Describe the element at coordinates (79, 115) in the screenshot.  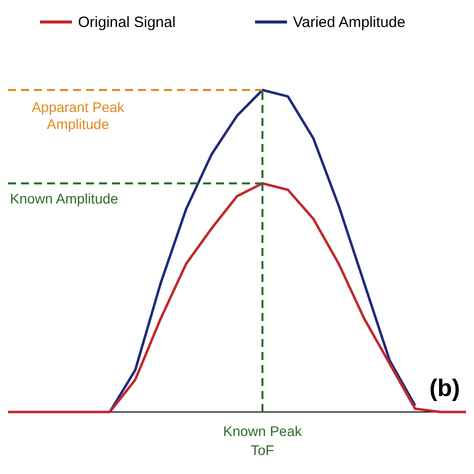
I see `ref-line-label: Apparant Peak Amplitude` at that location.